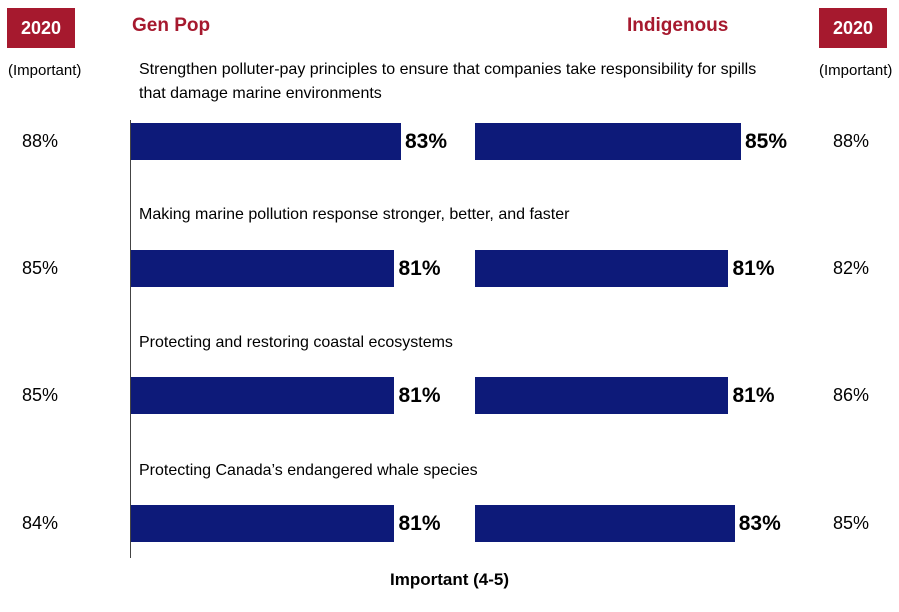  I want to click on year-badge-left: 2020, so click(41, 28).